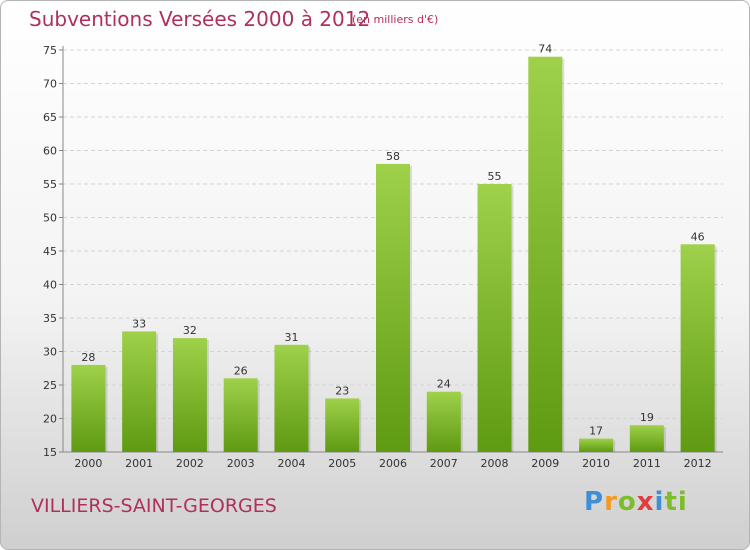  I want to click on x-tick-label: 2003, so click(241, 463).